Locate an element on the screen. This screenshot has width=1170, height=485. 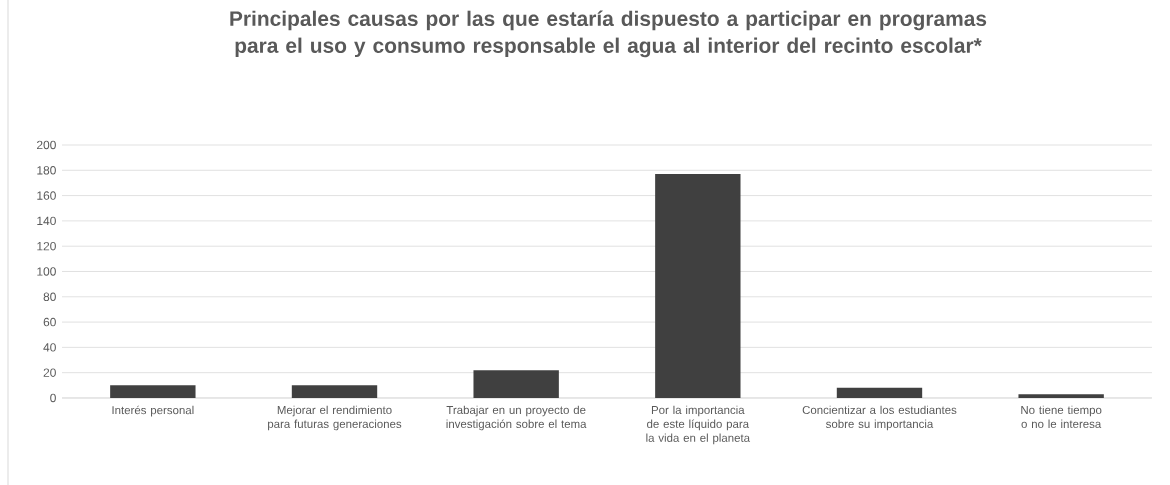
x-tick-label: Interés personal is located at coordinates (153, 411).